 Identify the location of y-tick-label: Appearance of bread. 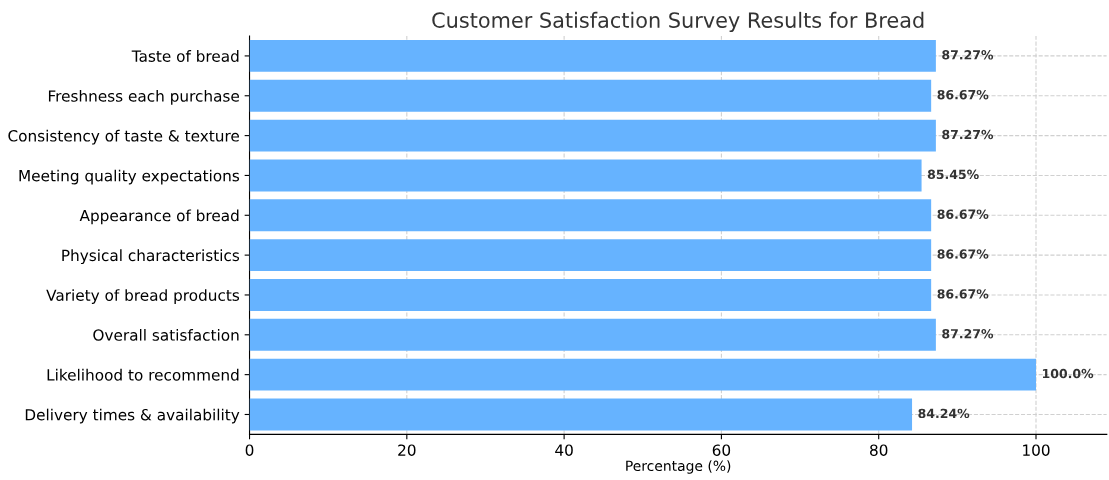
(159, 217).